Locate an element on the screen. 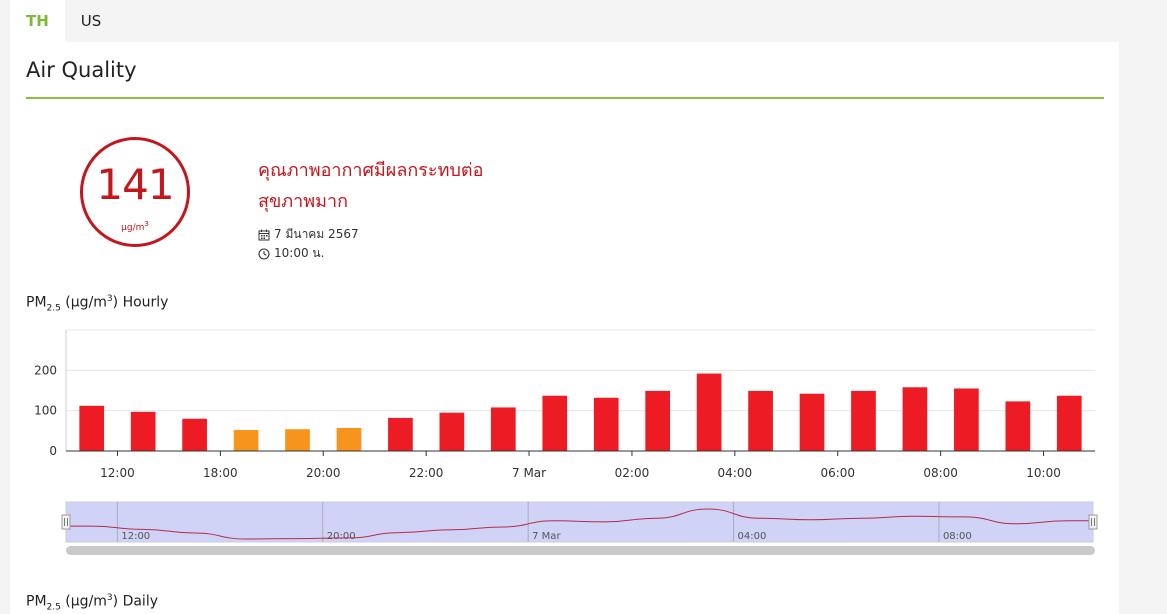 The height and width of the screenshot is (614, 1167). x-tick-label: 02:00 is located at coordinates (632, 473).